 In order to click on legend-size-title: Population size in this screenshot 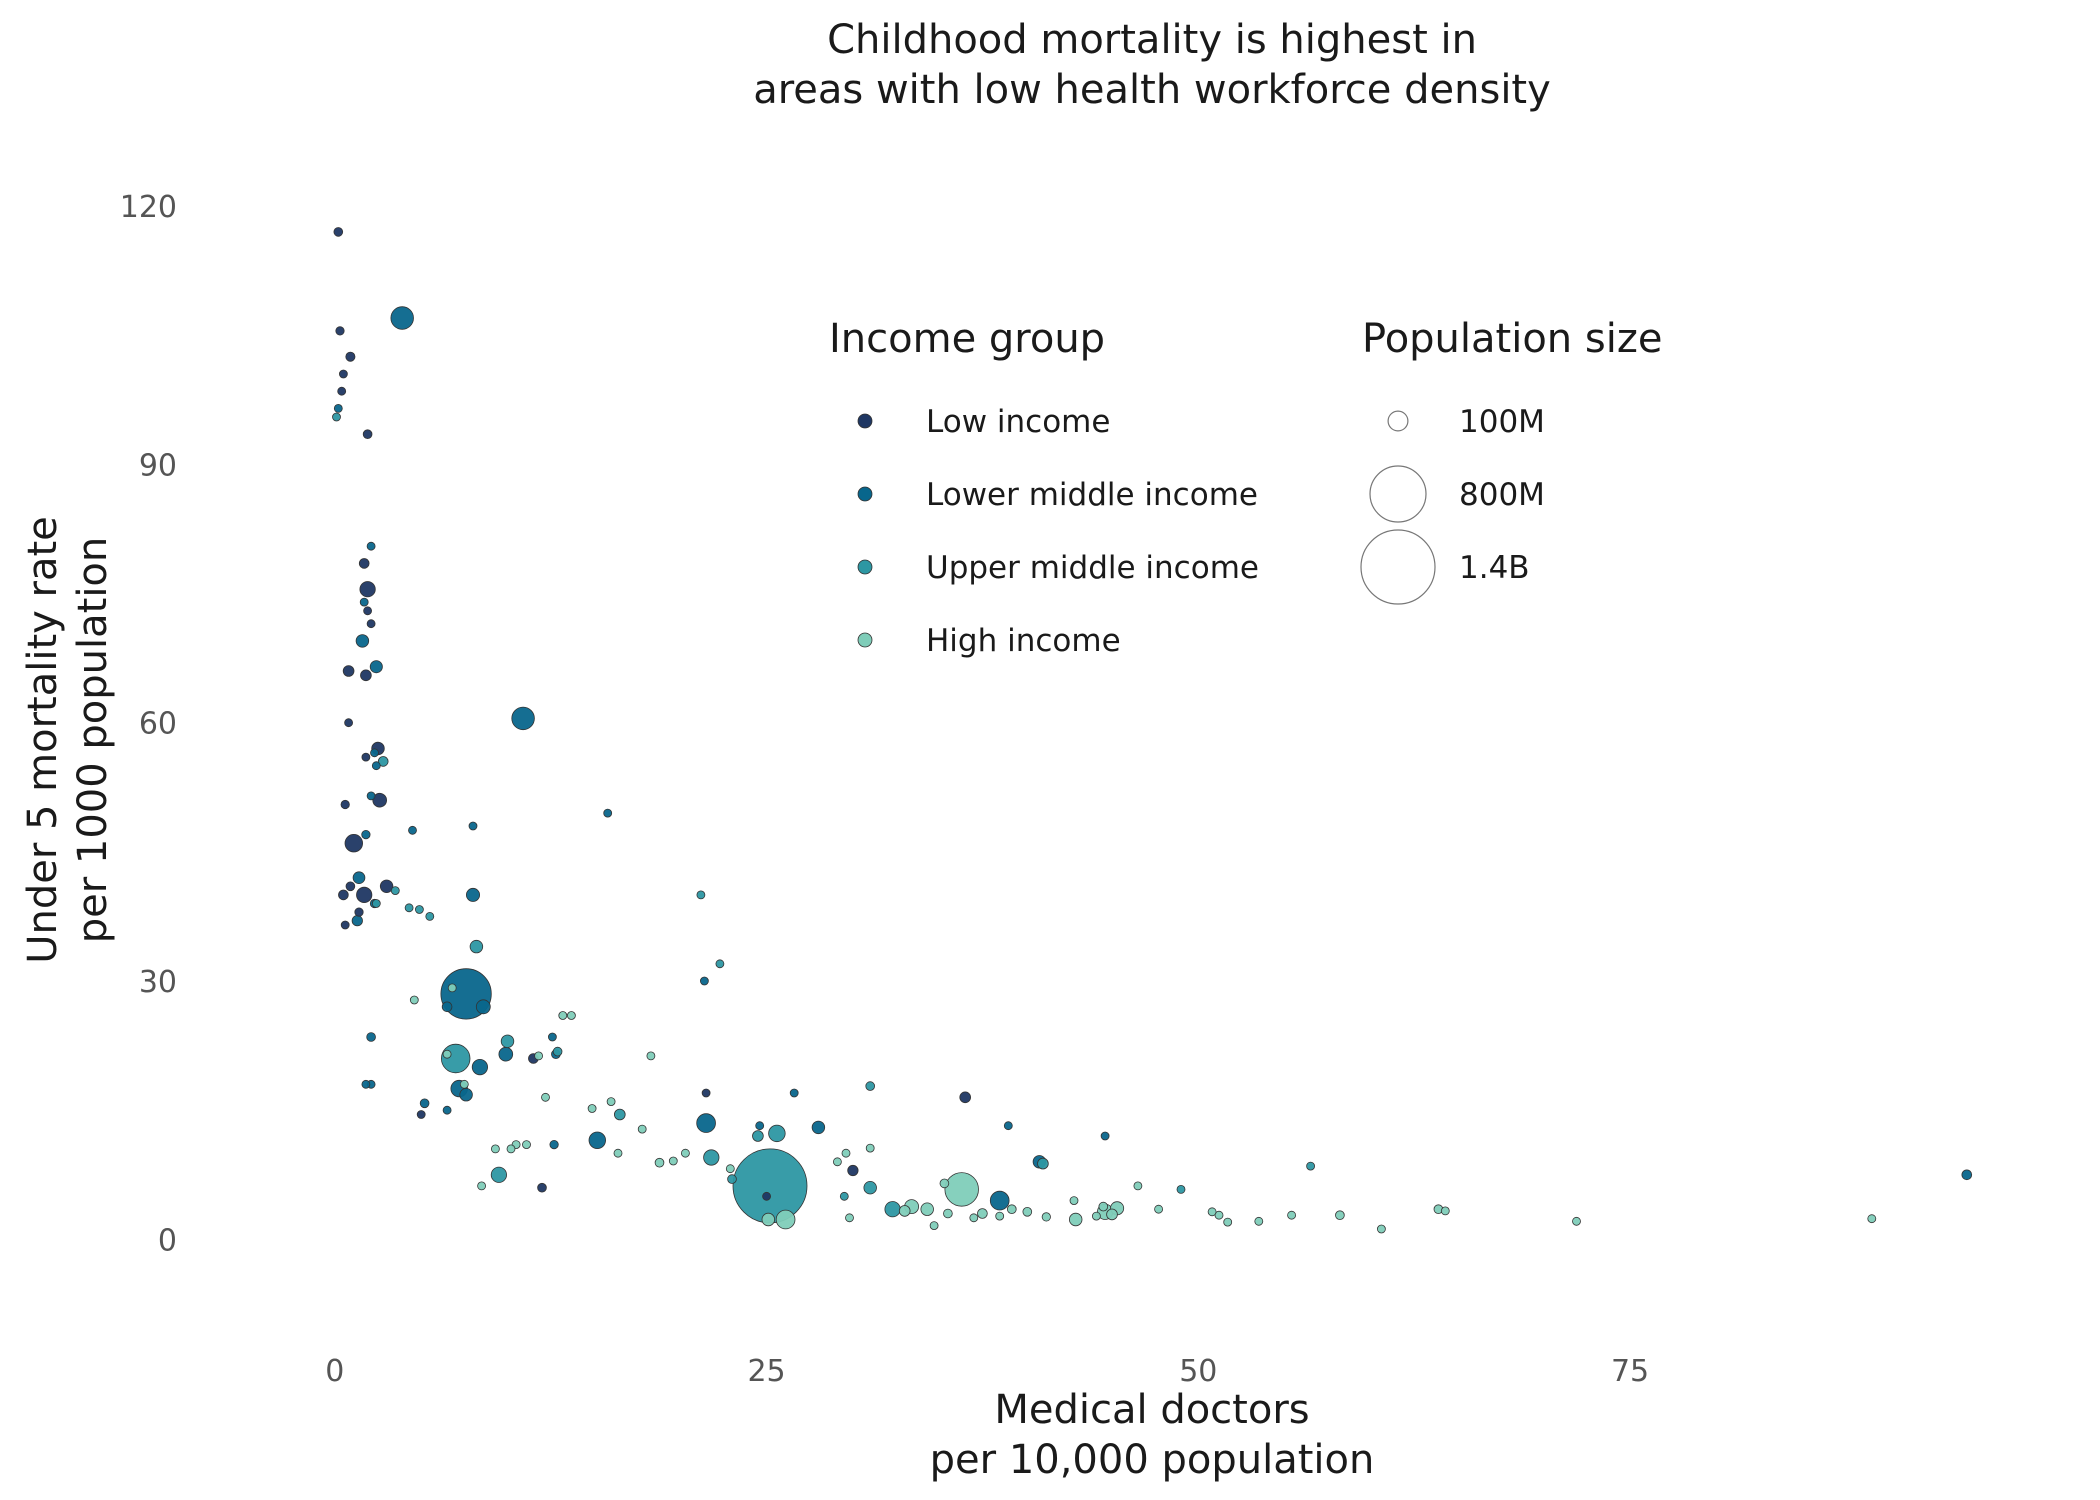, I will do `click(1512, 339)`.